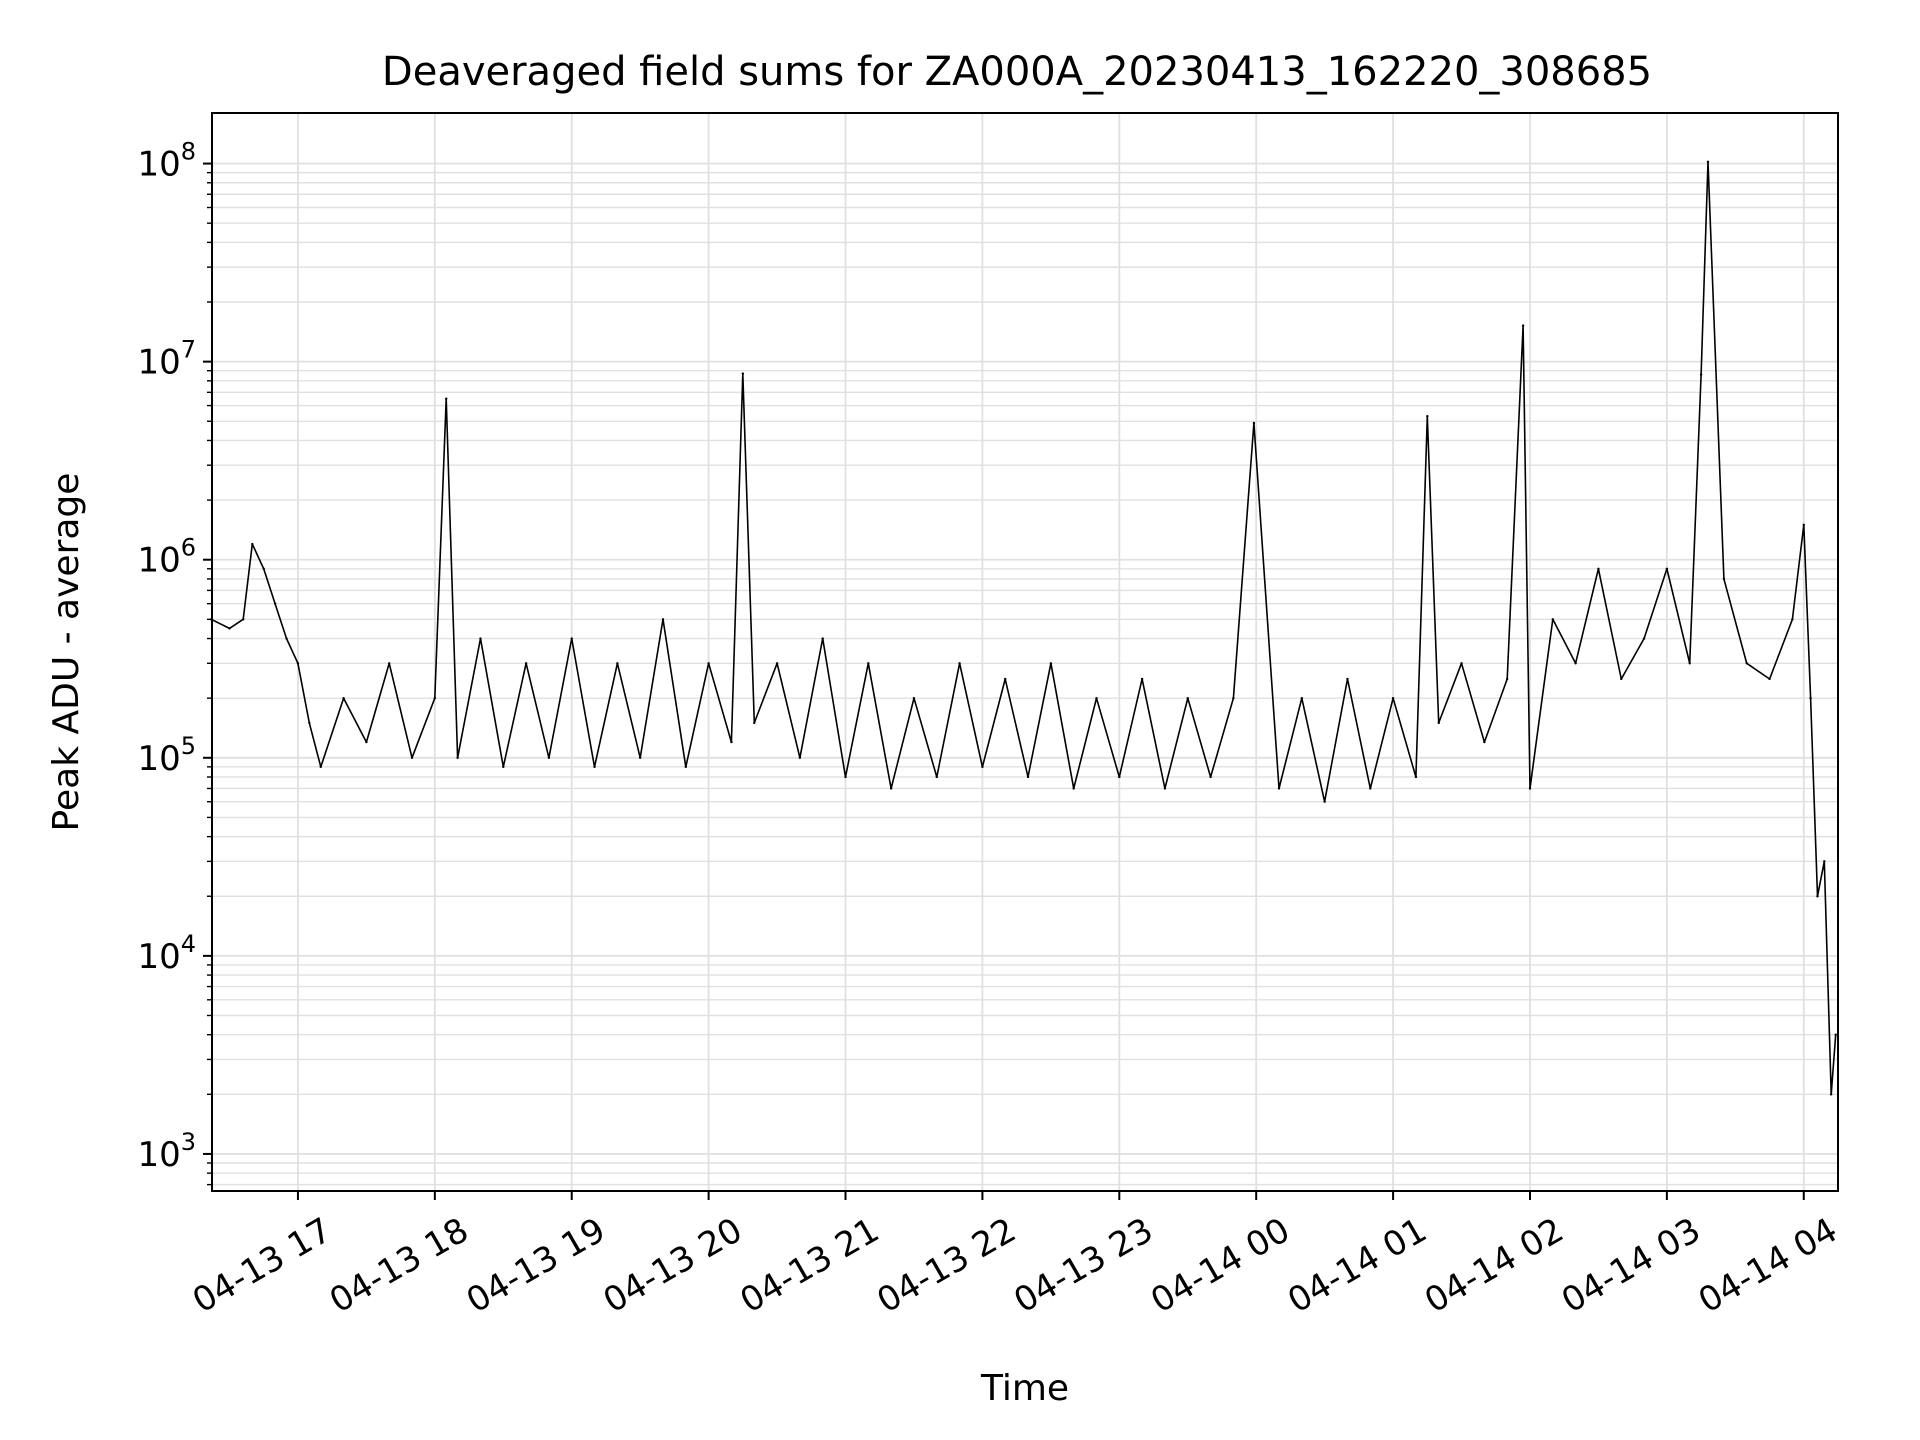 This screenshot has width=1920, height=1440. I want to click on y-tick-label: 10⁵, so click(166, 755).